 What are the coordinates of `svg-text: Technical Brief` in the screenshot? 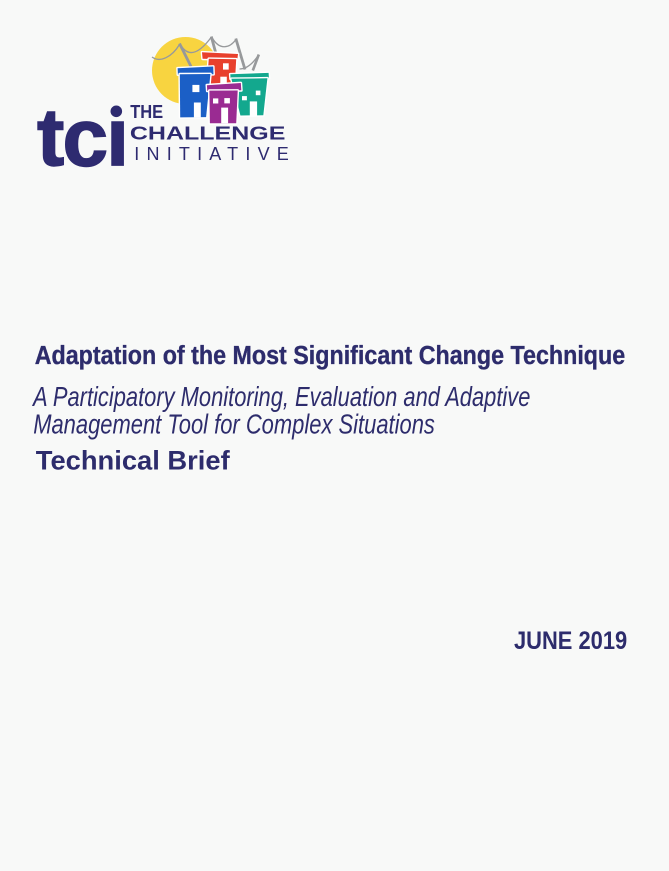 It's located at (133, 460).